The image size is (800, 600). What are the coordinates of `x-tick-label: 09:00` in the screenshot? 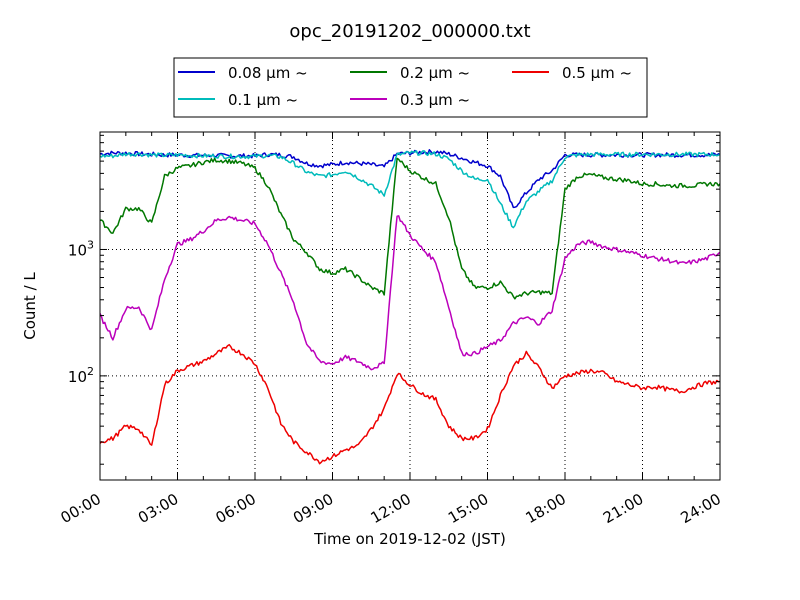 It's located at (313, 508).